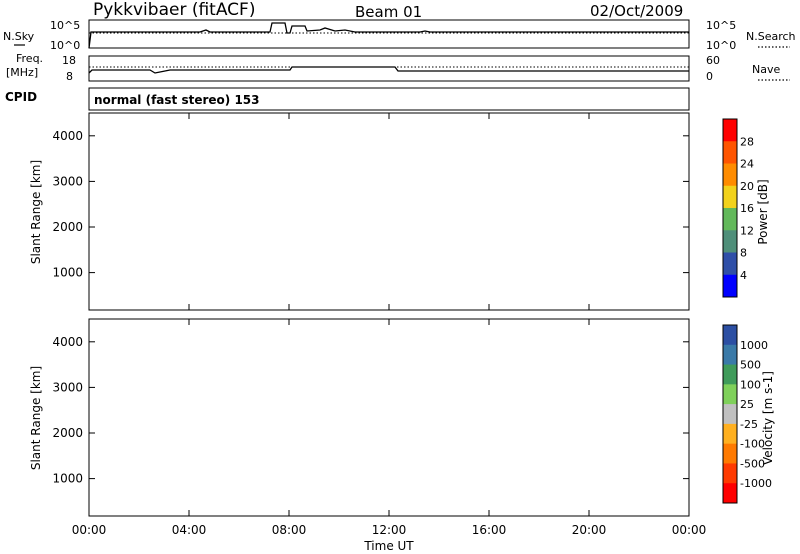  I want to click on nsky-label: N.Sky, so click(19, 36).